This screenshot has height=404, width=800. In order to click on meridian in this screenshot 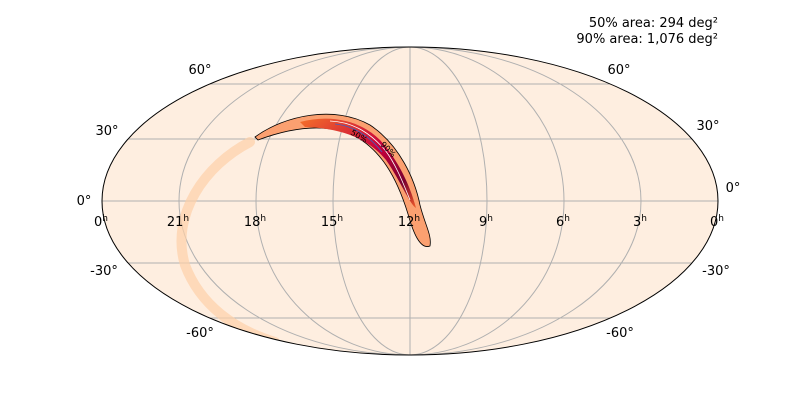, I will do `click(410, 201)`.